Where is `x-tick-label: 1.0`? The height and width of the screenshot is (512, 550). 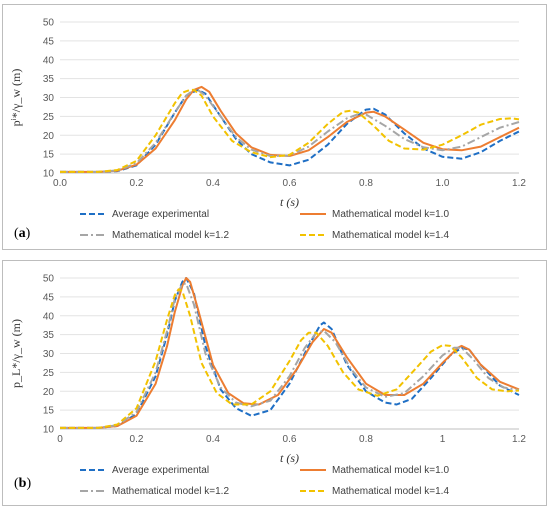 x-tick-label: 1.0 is located at coordinates (443, 183).